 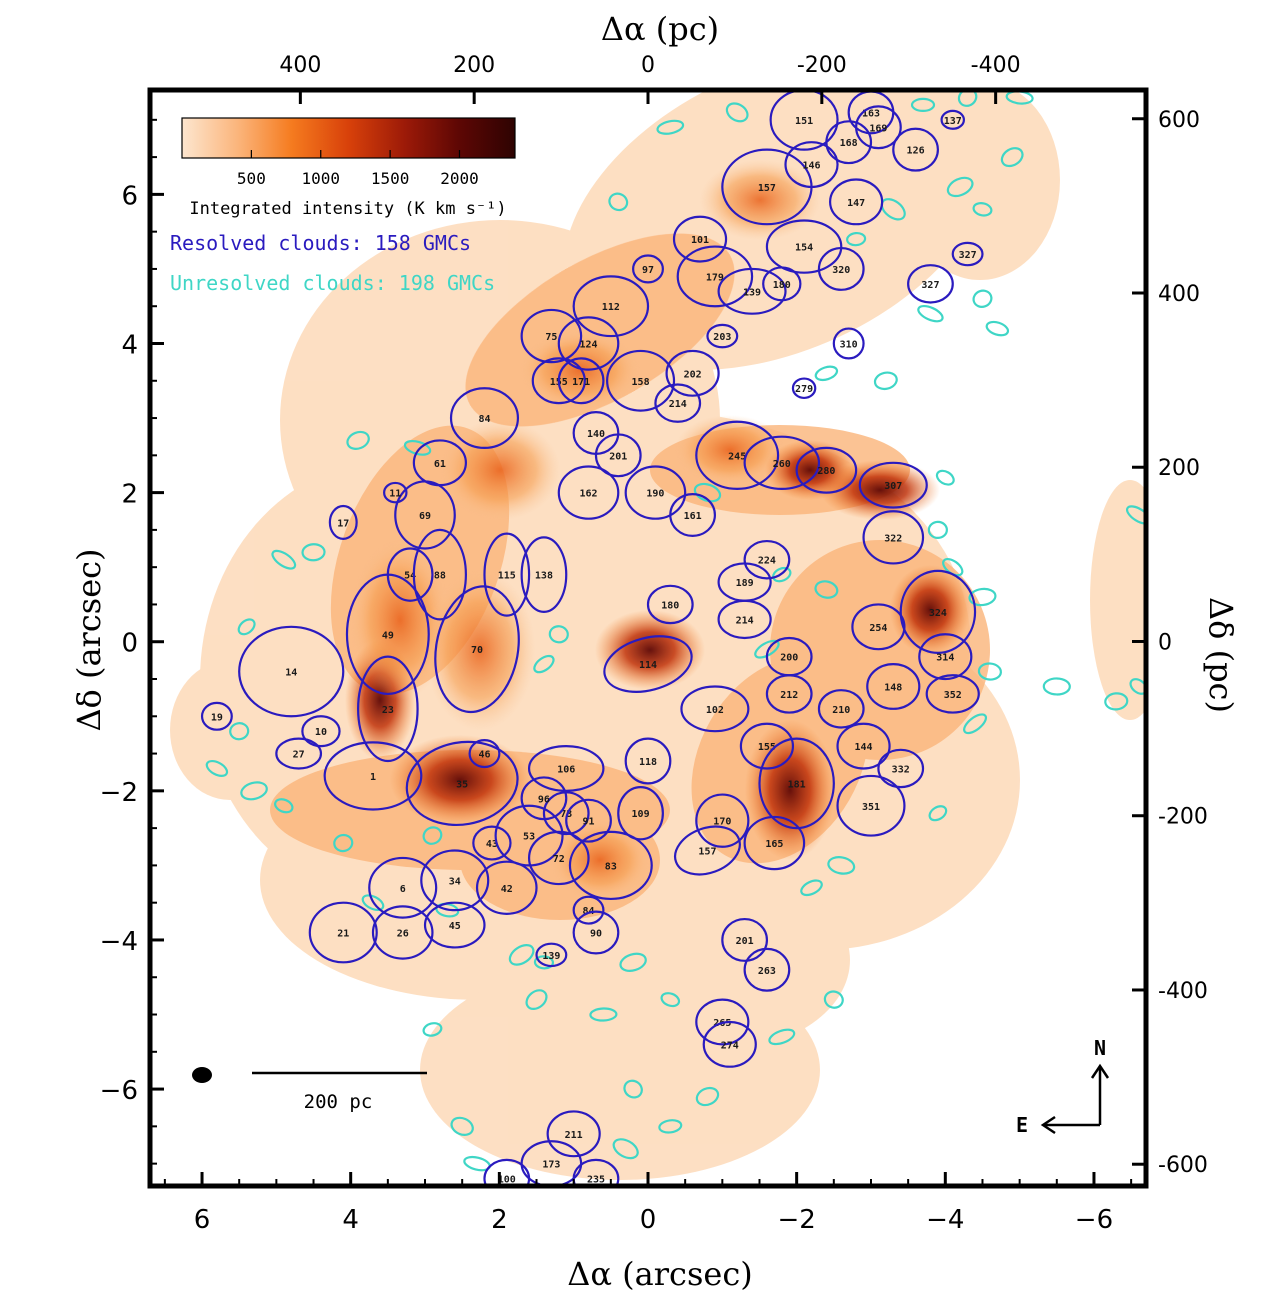 What do you see at coordinates (507, 1180) in the screenshot?
I see `cloud-id-label: 100` at bounding box center [507, 1180].